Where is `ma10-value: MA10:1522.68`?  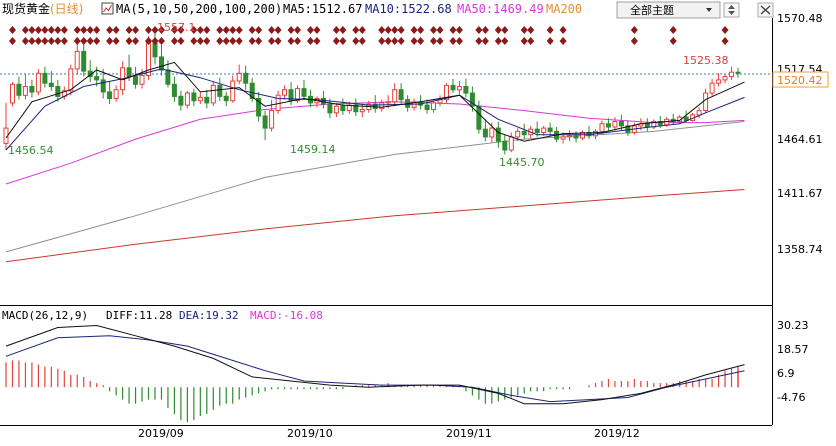 ma10-value: MA10:1522.68 is located at coordinates (408, 9).